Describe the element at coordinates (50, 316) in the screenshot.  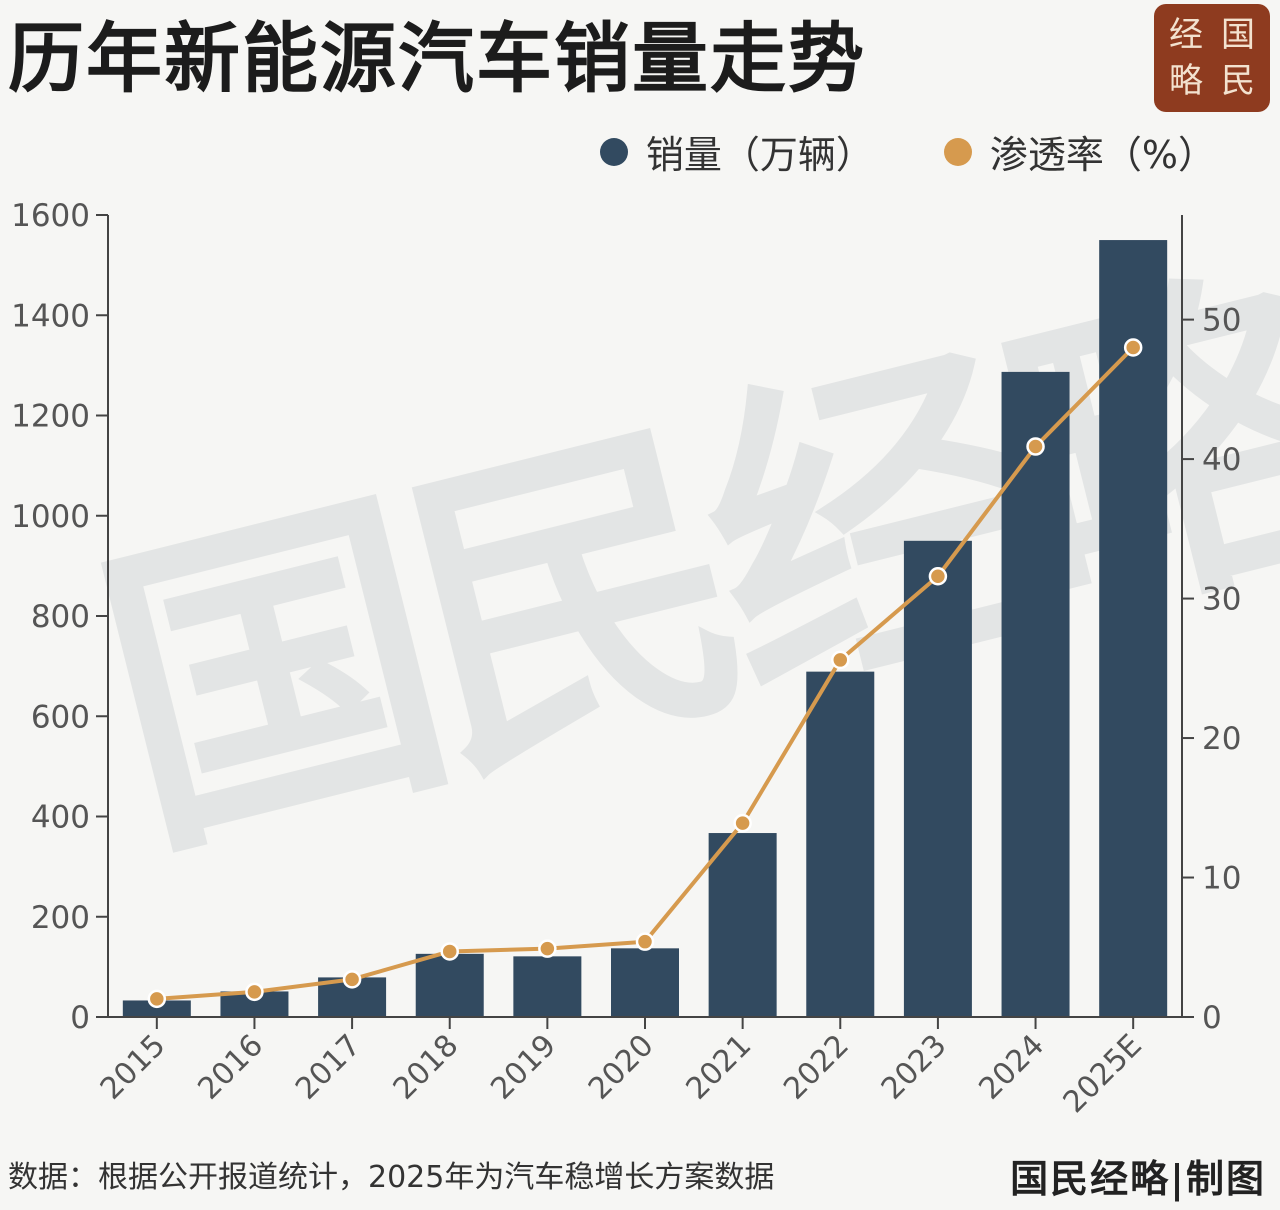
I see `y-left-tick-label: 1400` at that location.